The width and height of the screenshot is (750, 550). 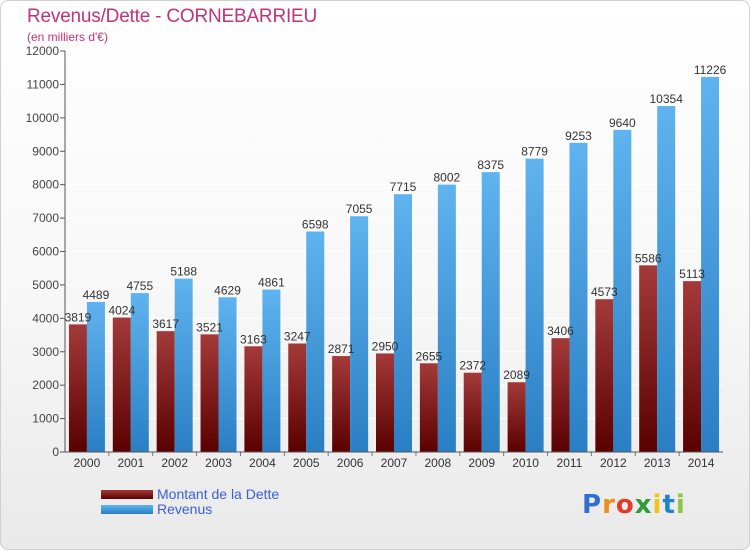 What do you see at coordinates (604, 292) in the screenshot?
I see `data-label-dette: 4573` at bounding box center [604, 292].